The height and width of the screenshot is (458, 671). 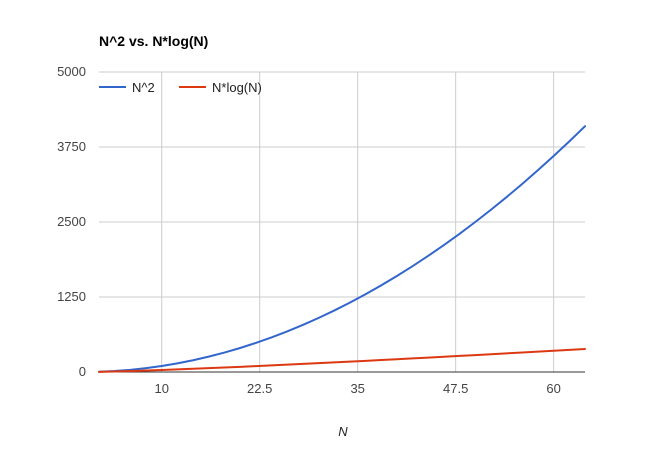 What do you see at coordinates (455, 388) in the screenshot?
I see `x-tick-label: 47.5` at bounding box center [455, 388].